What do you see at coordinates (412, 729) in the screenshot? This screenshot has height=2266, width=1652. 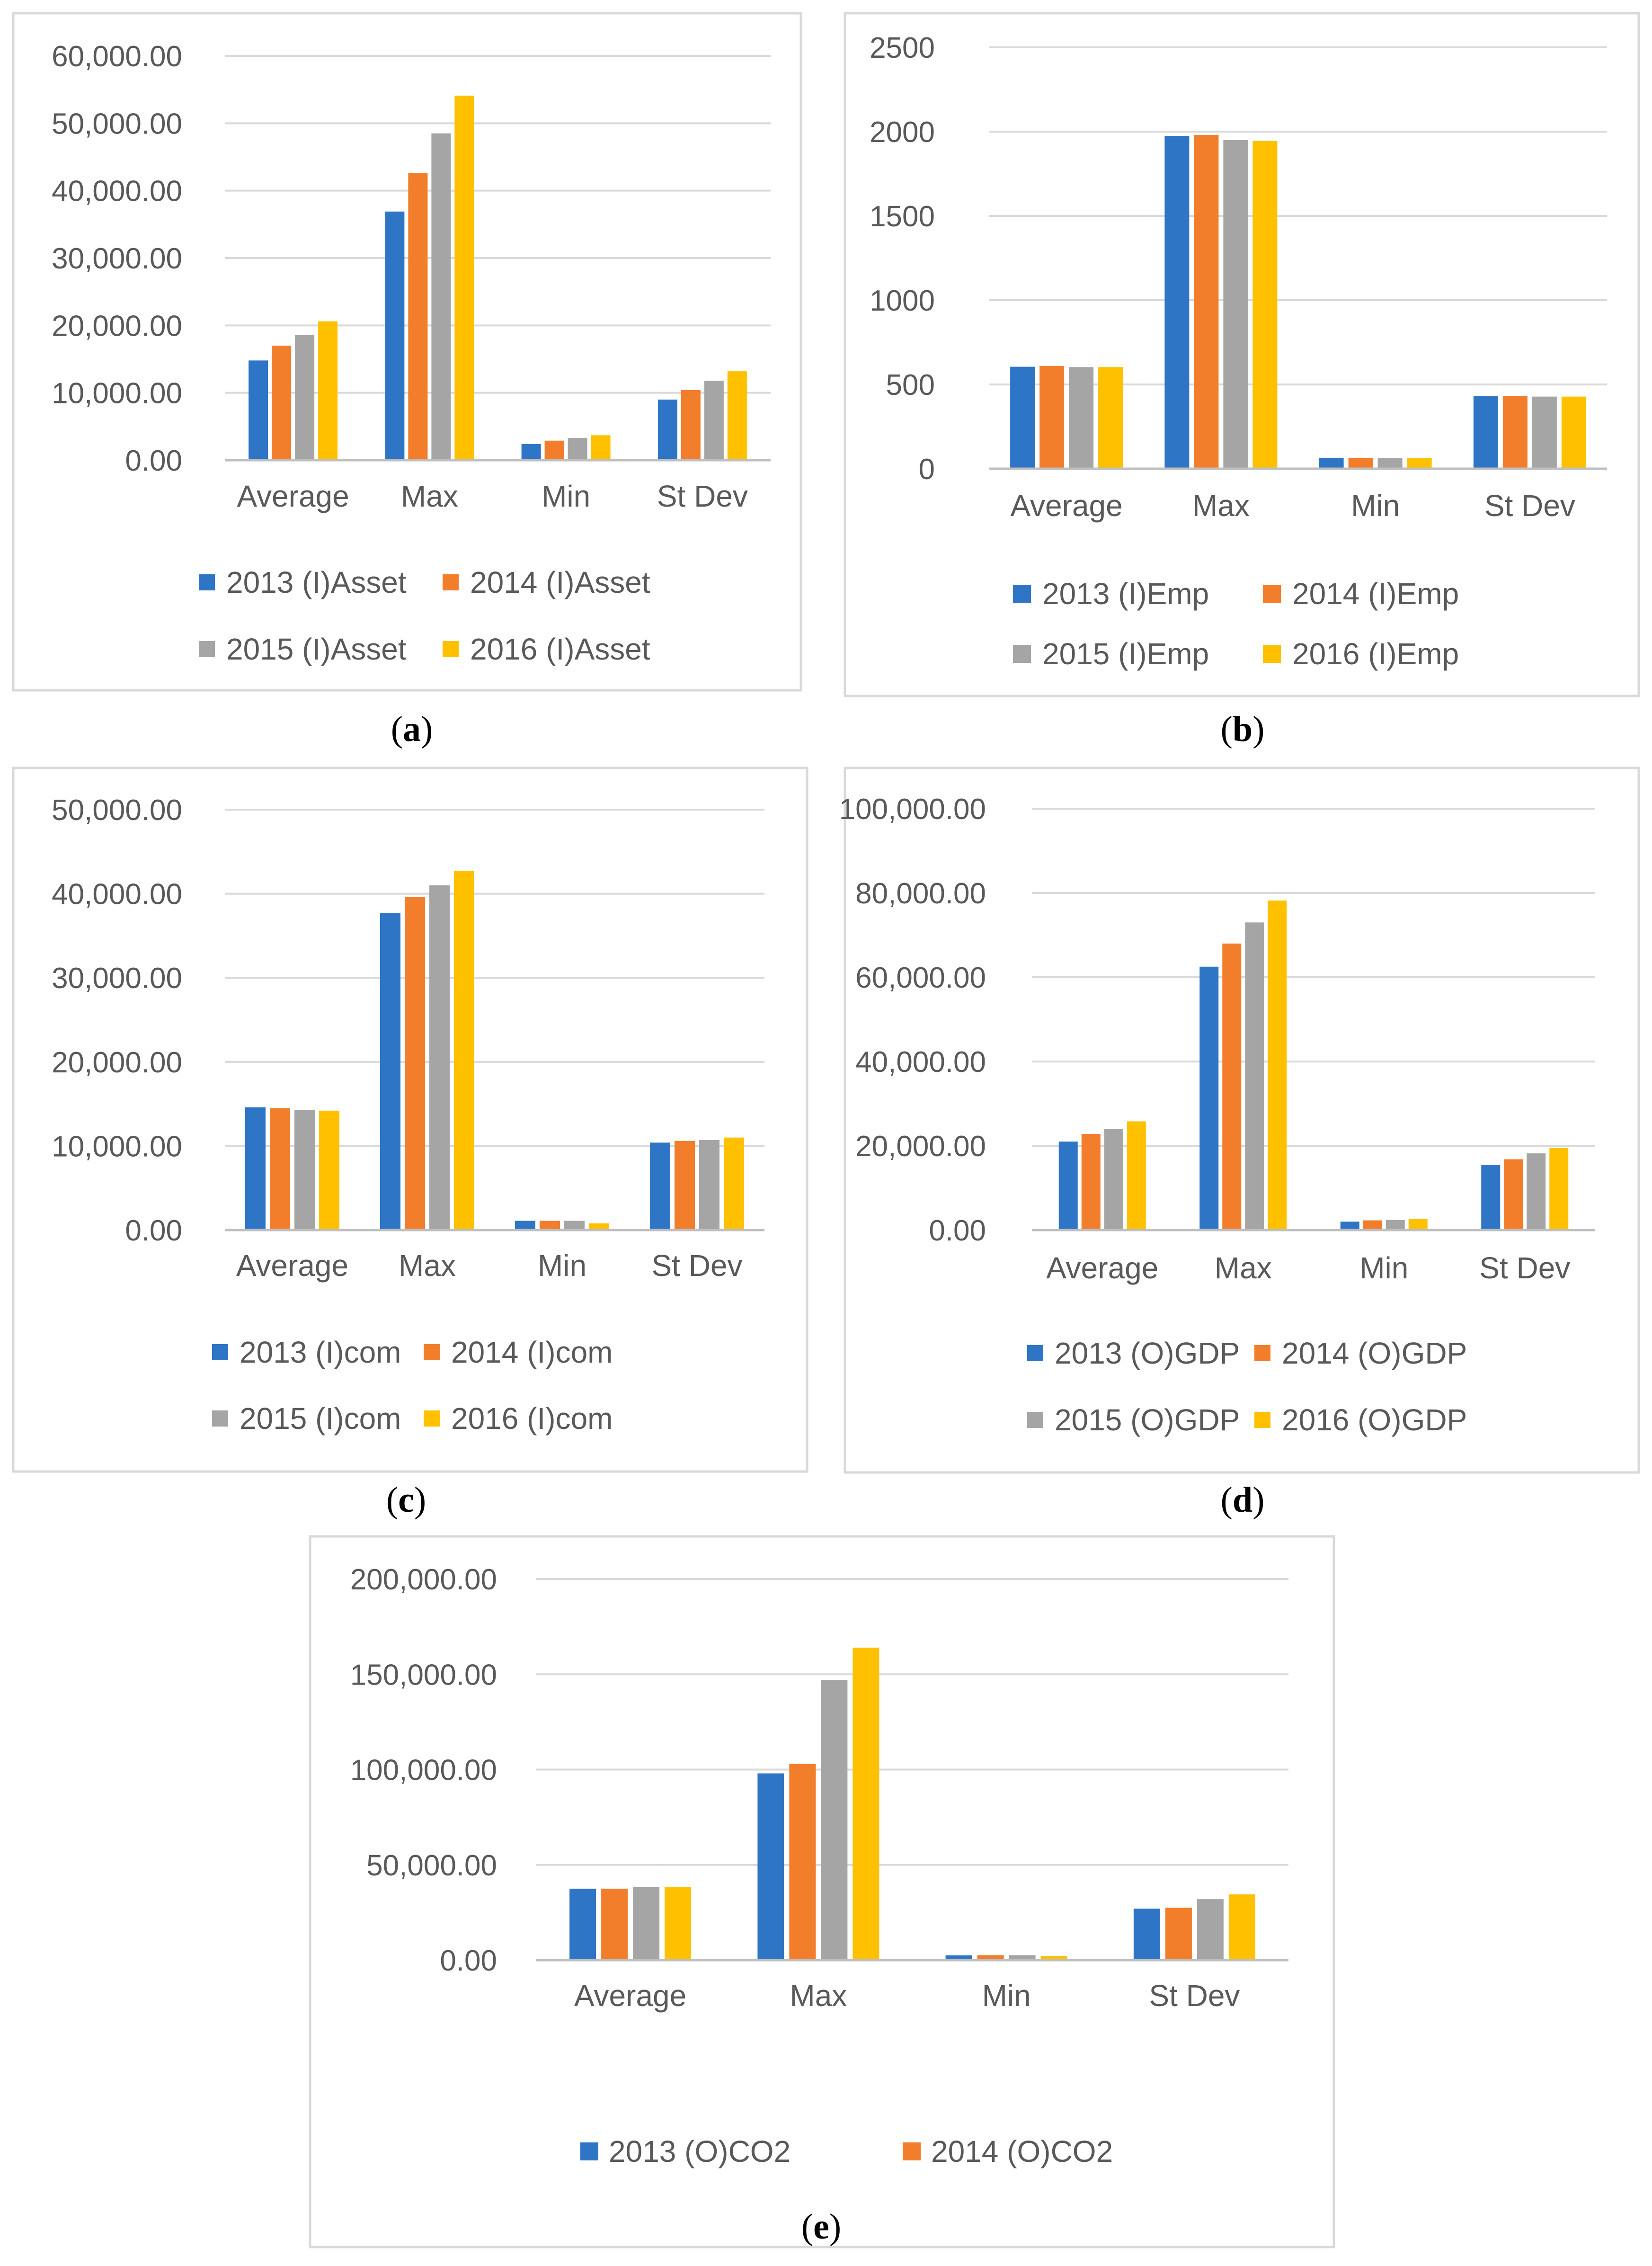 I see `panel-caption: (a)` at bounding box center [412, 729].